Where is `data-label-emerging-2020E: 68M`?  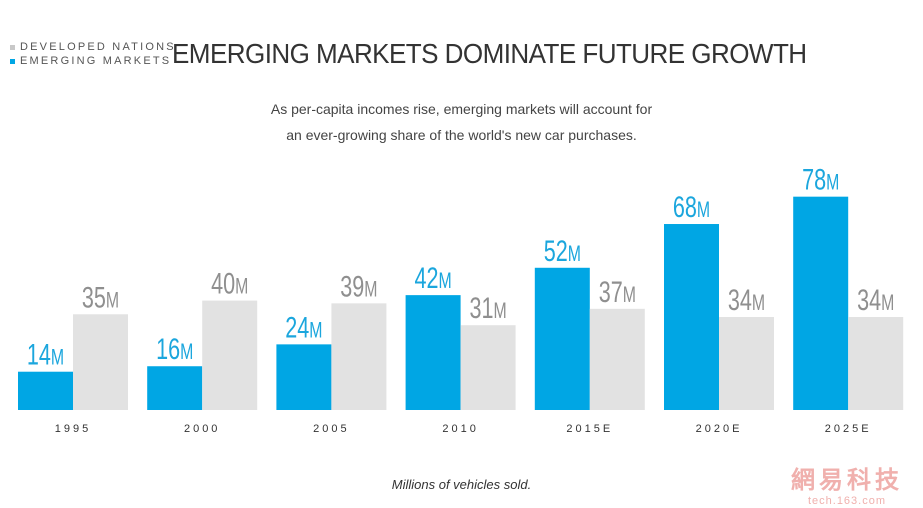
data-label-emerging-2020E: 68M is located at coordinates (691, 206).